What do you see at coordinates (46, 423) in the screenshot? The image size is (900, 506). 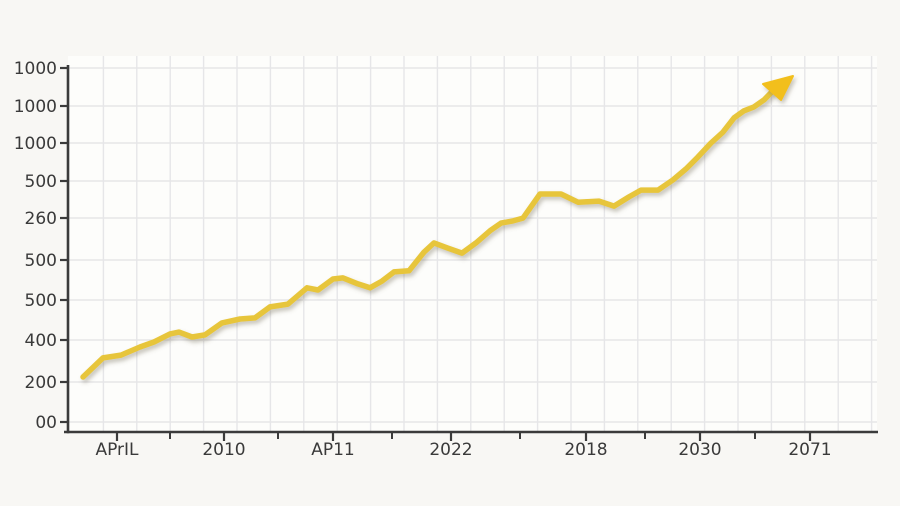 I see `y-tick-label: 00` at bounding box center [46, 423].